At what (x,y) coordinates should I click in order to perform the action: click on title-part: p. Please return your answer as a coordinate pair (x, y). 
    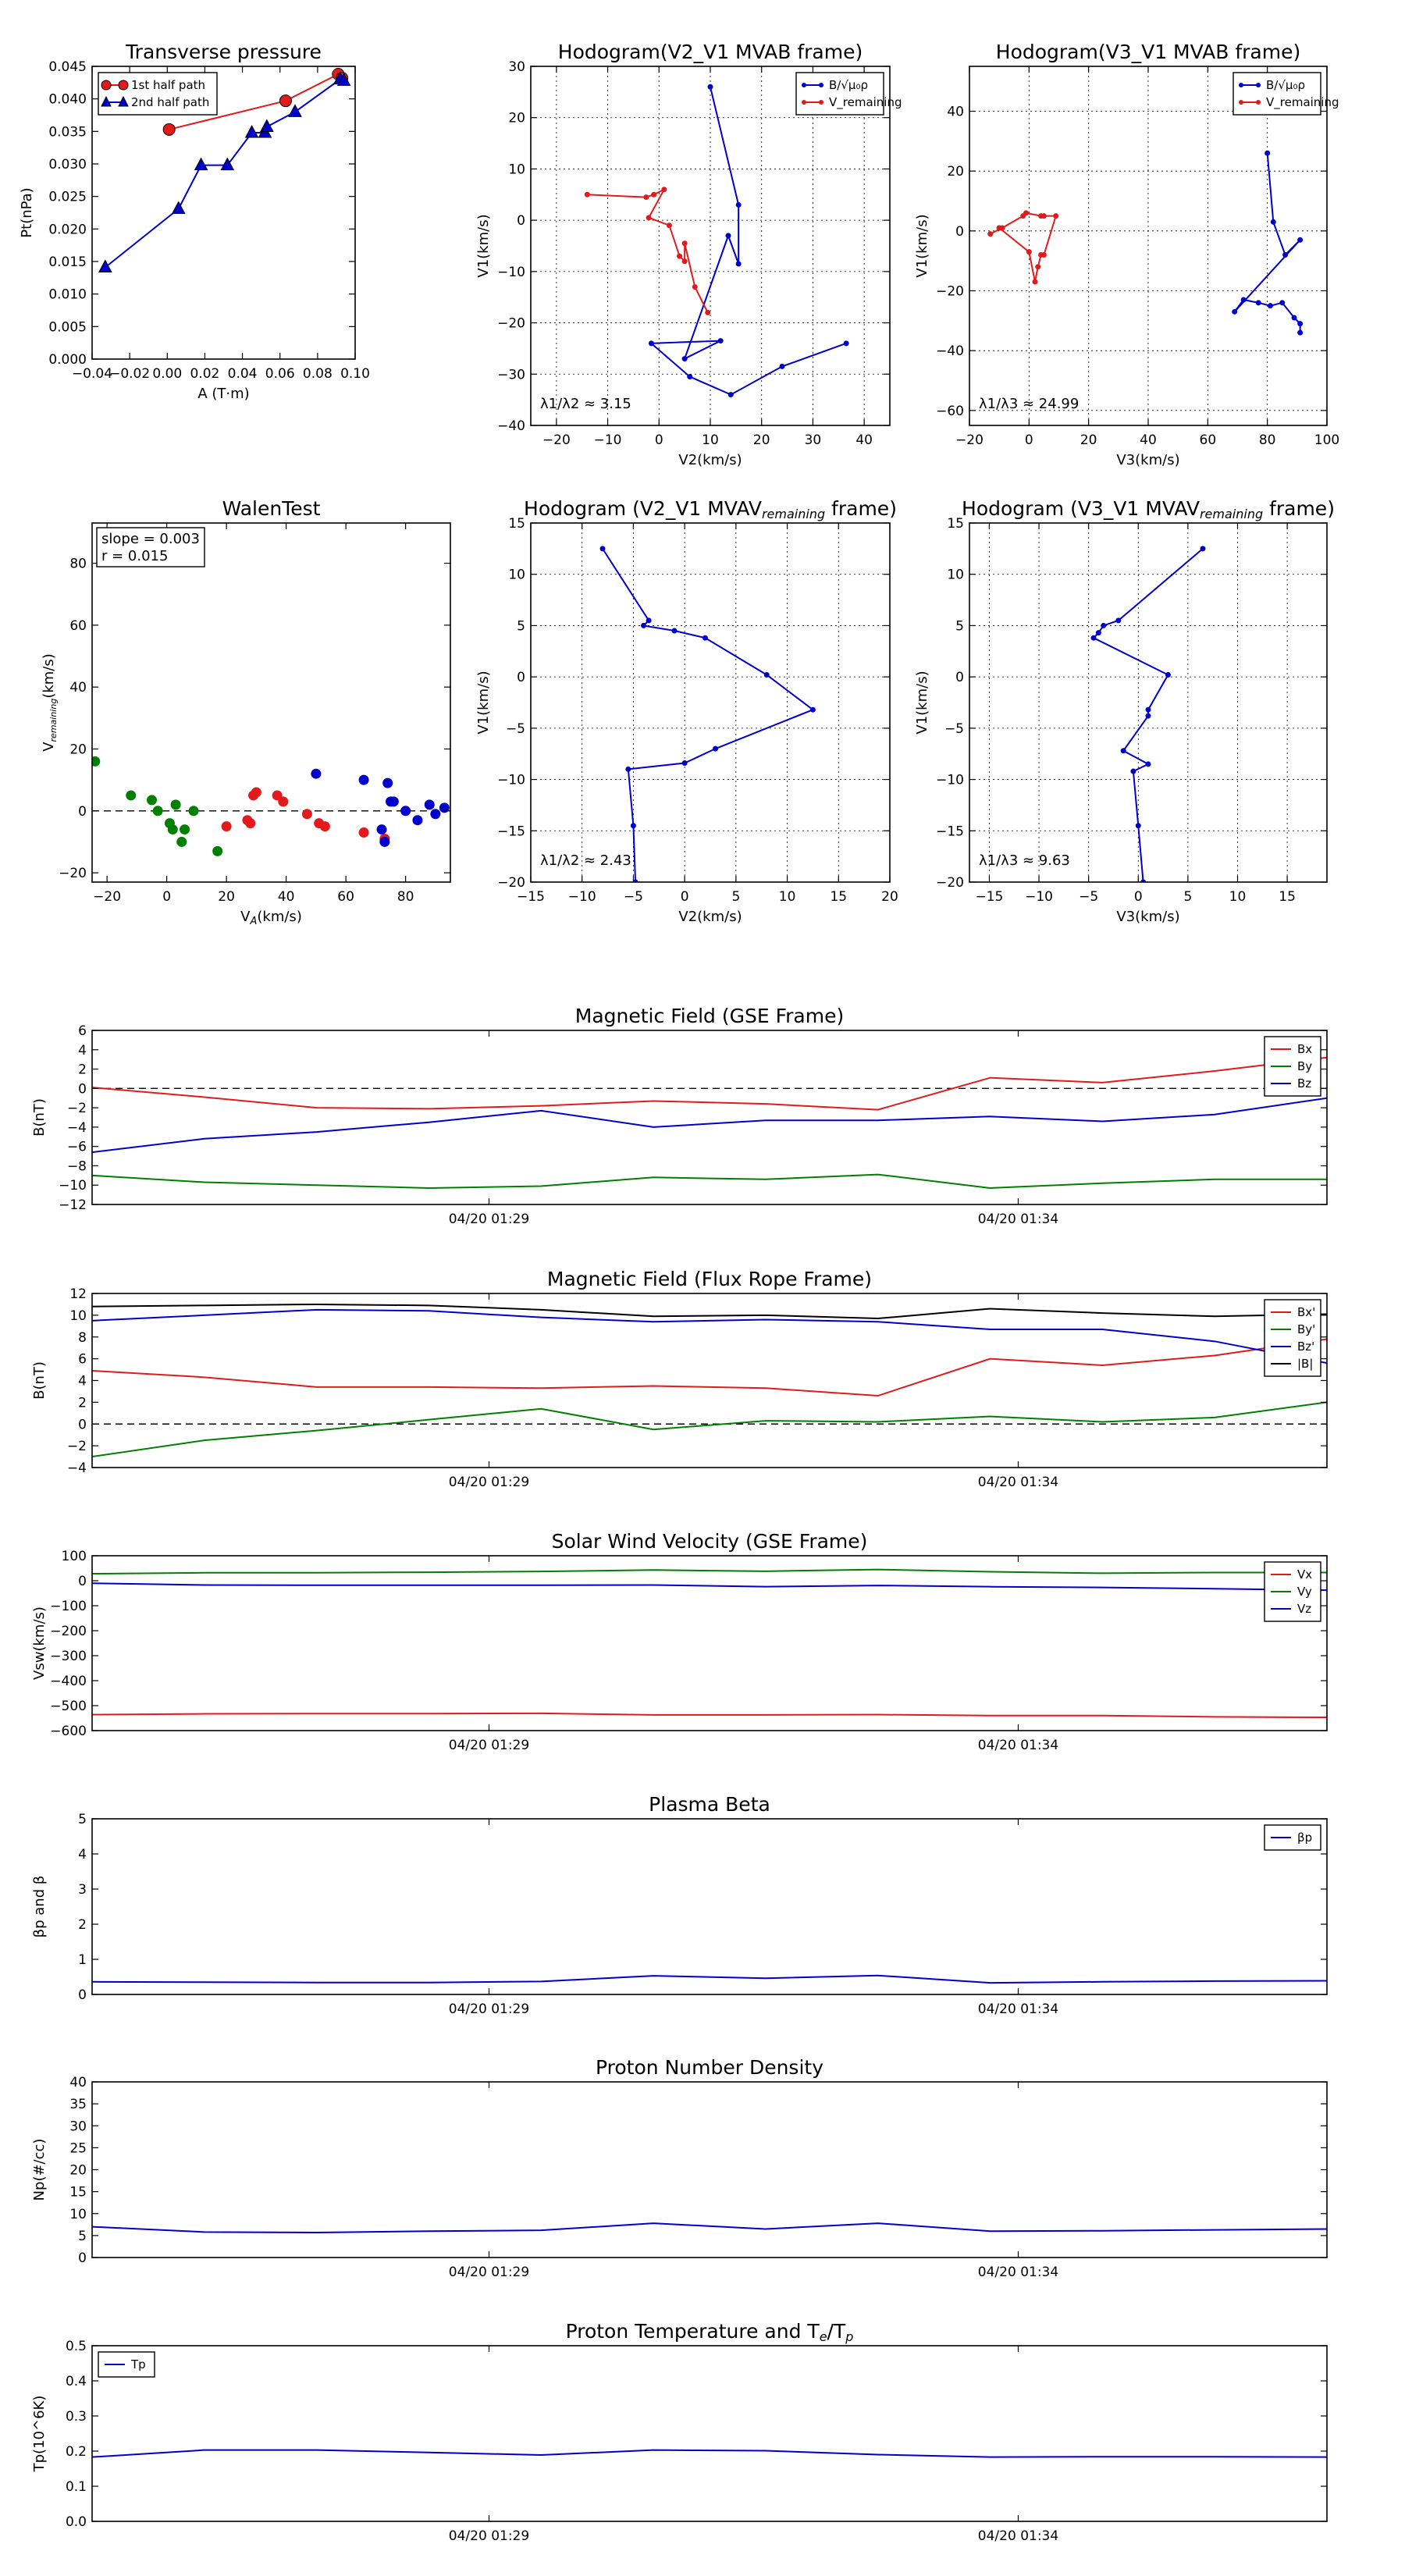
    Looking at the image, I should click on (849, 2336).